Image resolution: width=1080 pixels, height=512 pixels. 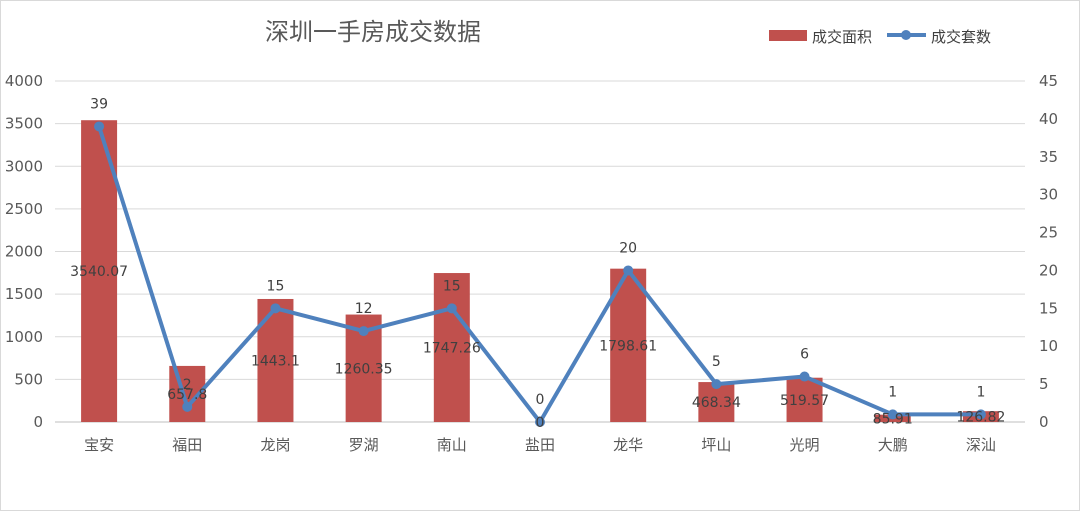 I want to click on y-right-tick-label: 20, so click(x=1048, y=270).